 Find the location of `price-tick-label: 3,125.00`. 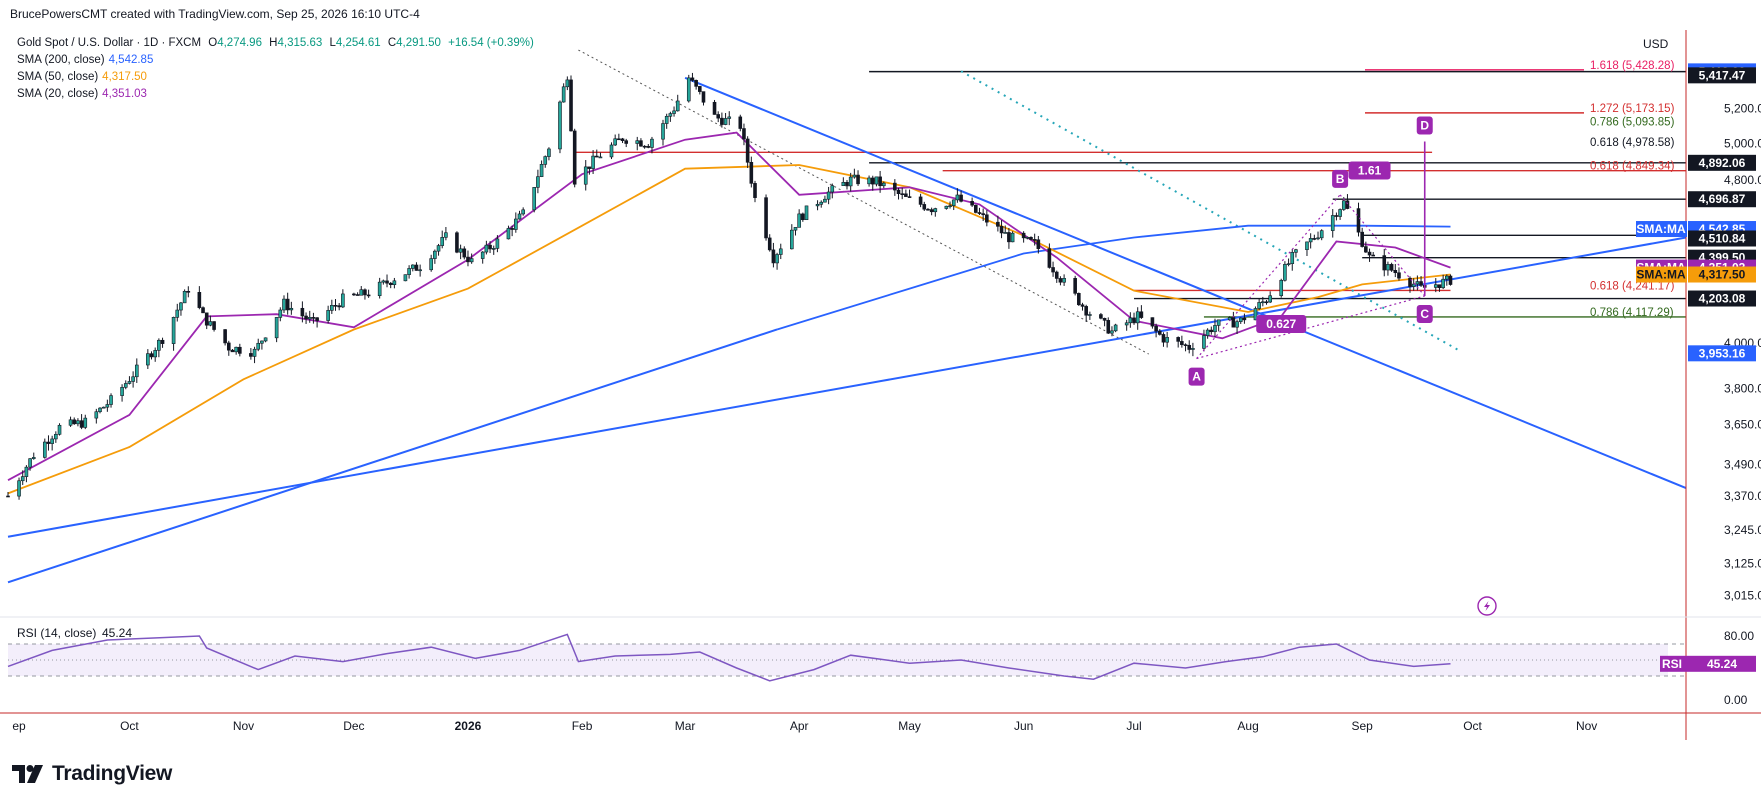

price-tick-label: 3,125.00 is located at coordinates (1742, 563).